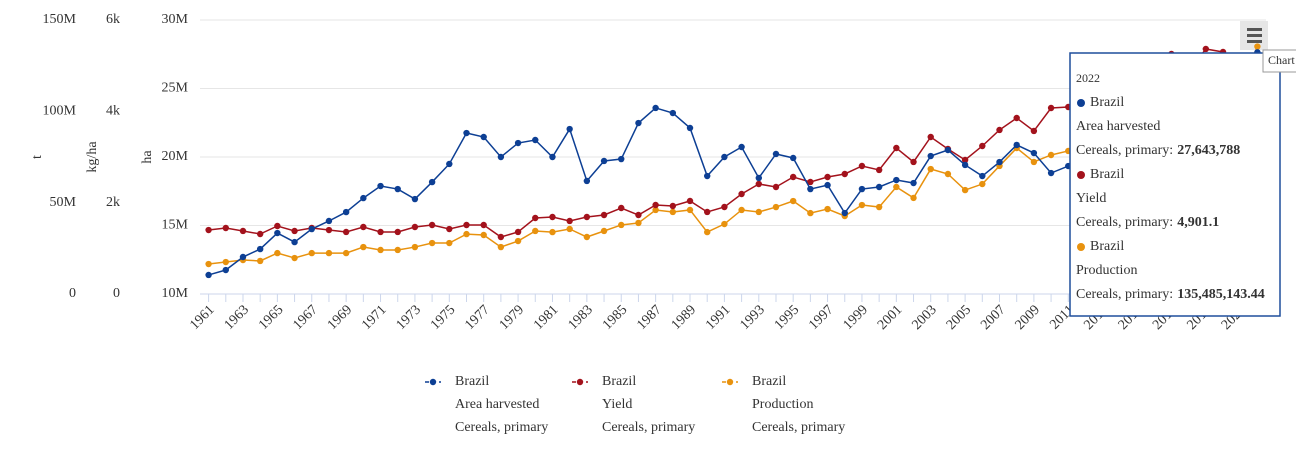 The height and width of the screenshot is (457, 1296). Describe the element at coordinates (113, 111) in the screenshot. I see `y-tick-label: 4k` at that location.